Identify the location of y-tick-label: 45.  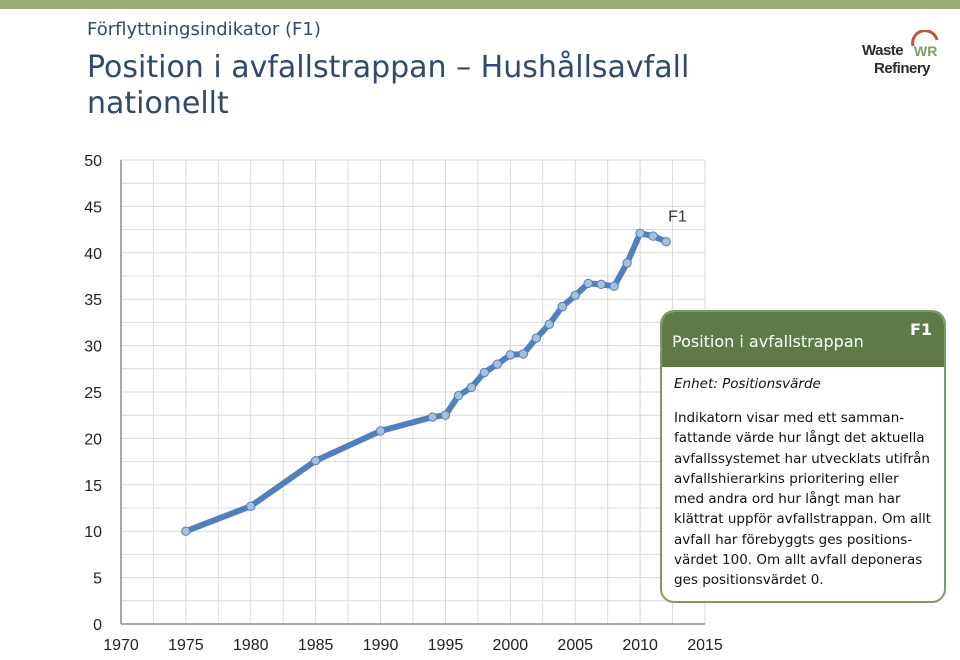
(93, 207).